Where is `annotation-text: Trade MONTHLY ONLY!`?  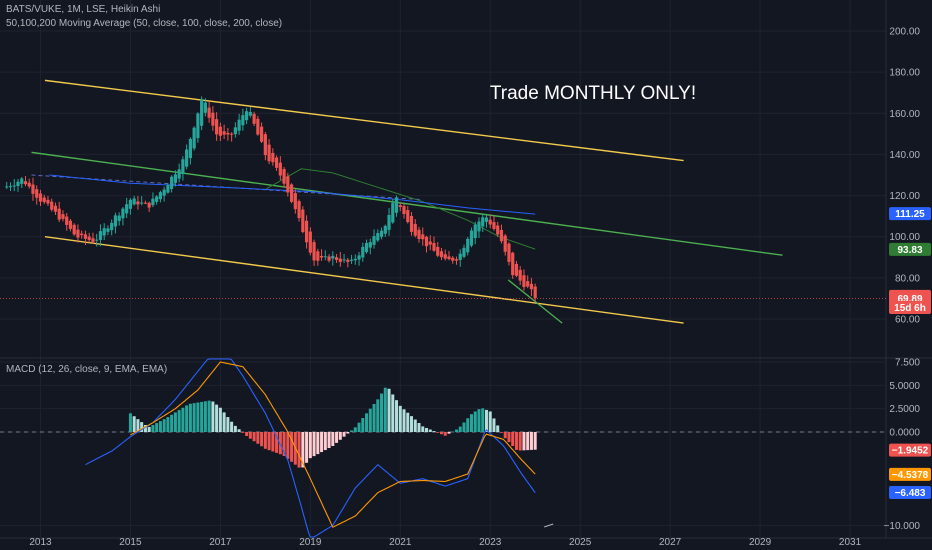
annotation-text: Trade MONTHLY ONLY! is located at coordinates (593, 93).